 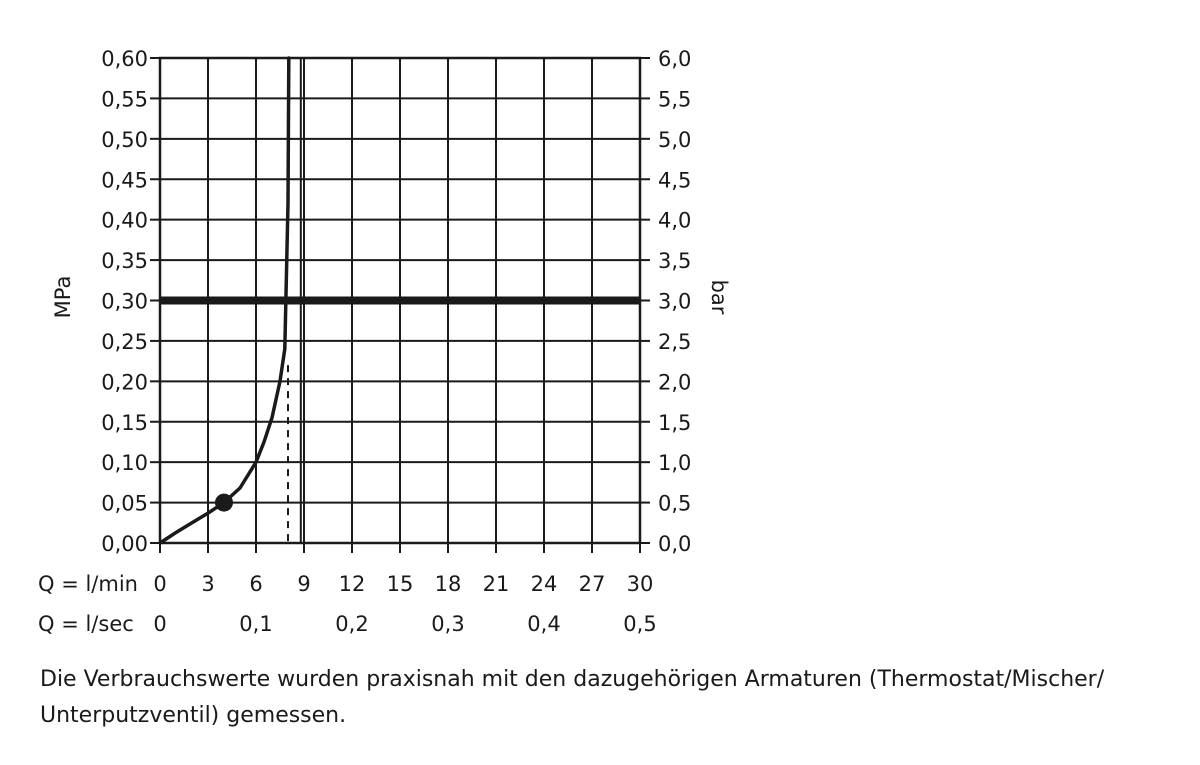 I want to click on y-tick-label-right: 6,0, so click(x=674, y=59).